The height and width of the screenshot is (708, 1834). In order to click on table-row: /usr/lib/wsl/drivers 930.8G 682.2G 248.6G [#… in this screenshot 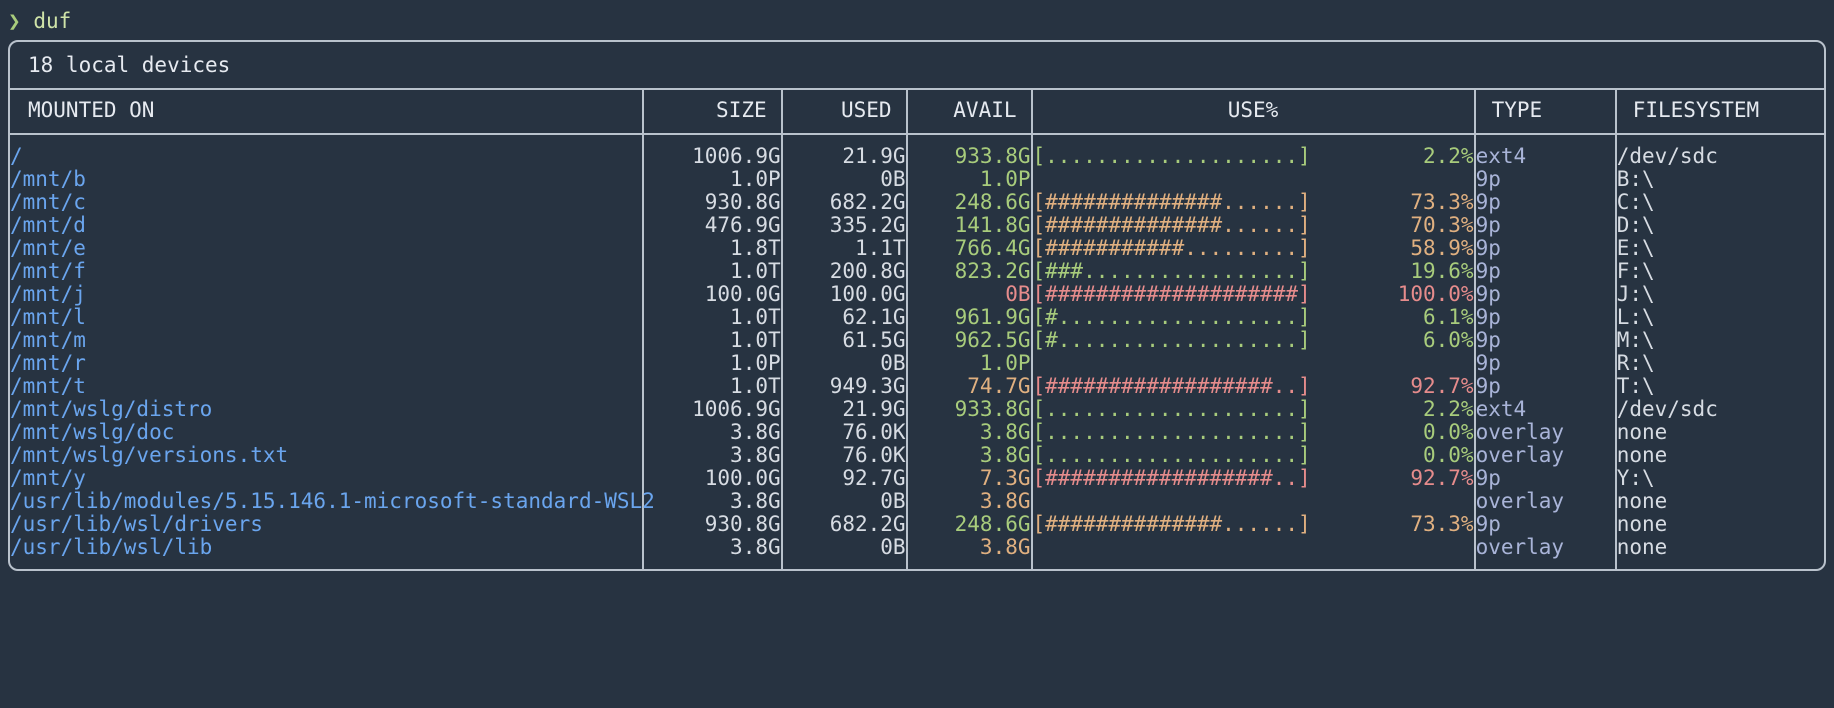, I will do `click(917, 524)`.